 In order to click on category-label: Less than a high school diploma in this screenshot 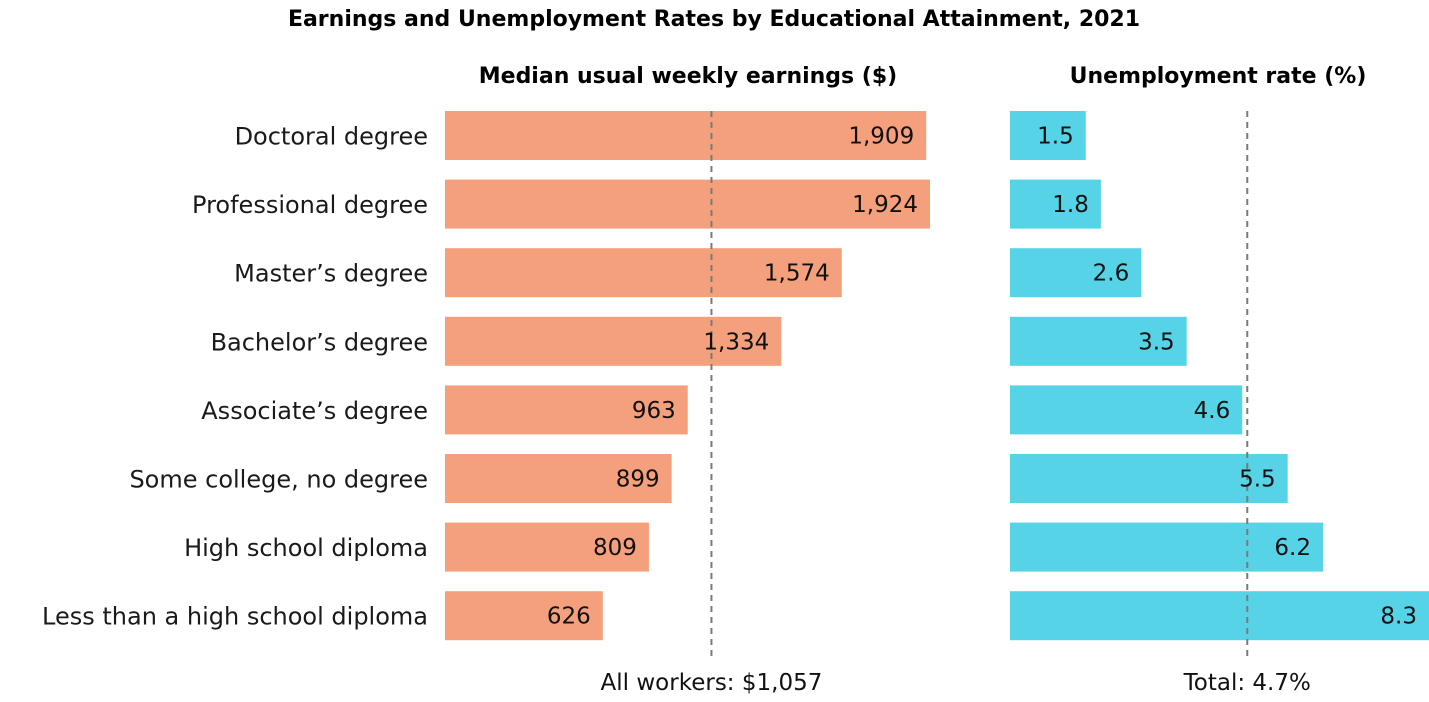, I will do `click(235, 617)`.